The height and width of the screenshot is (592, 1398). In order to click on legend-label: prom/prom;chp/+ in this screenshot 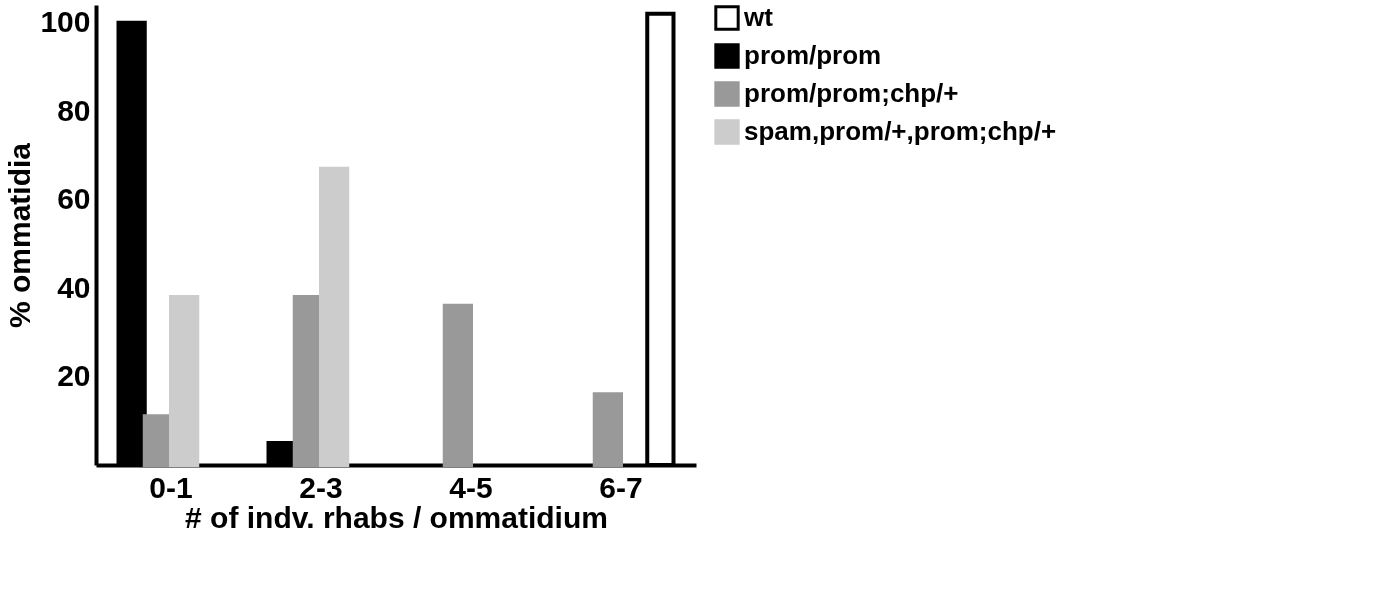, I will do `click(851, 93)`.